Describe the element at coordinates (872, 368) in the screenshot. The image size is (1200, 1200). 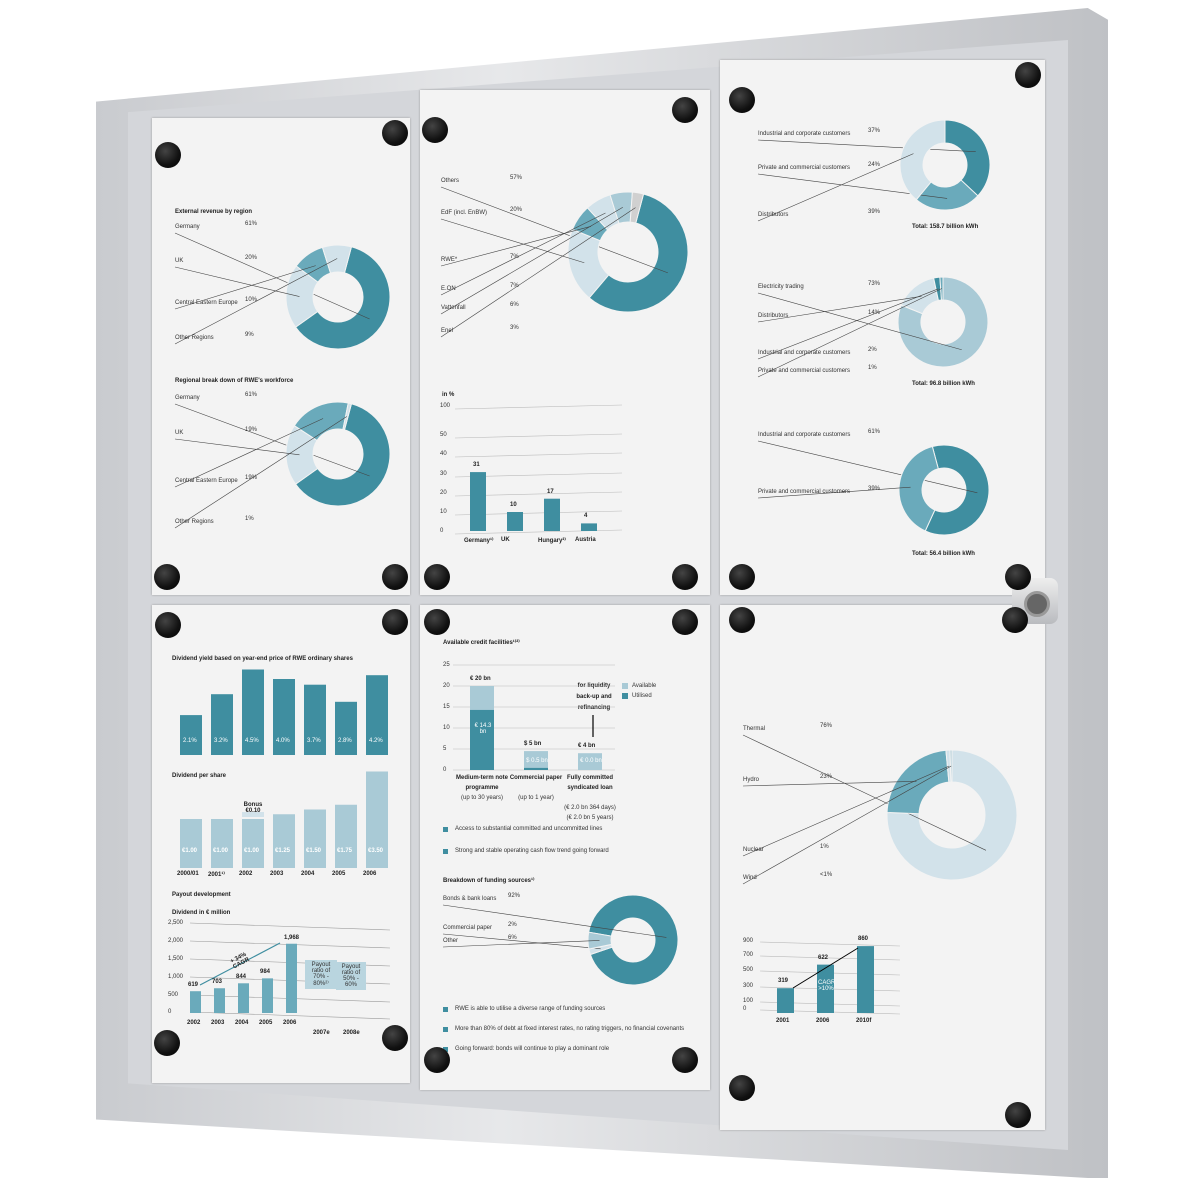
I see `slice-value: 1%` at that location.